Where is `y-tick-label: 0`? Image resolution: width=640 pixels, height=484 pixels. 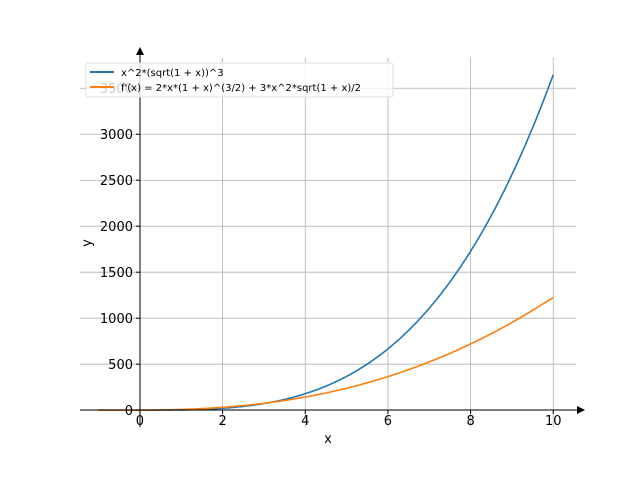
y-tick-label: 0 is located at coordinates (129, 411).